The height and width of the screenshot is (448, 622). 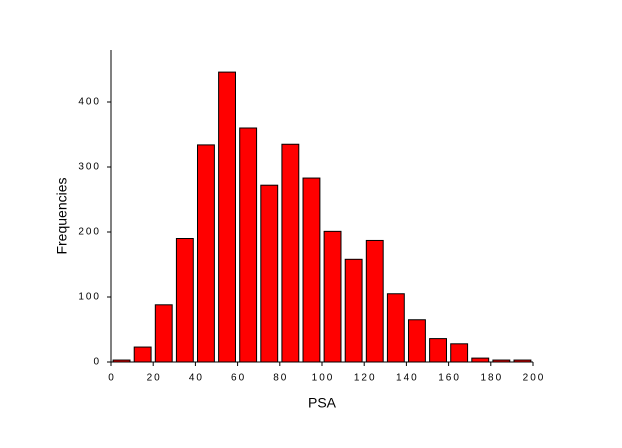 I want to click on x-tick-label: 20, so click(x=154, y=378).